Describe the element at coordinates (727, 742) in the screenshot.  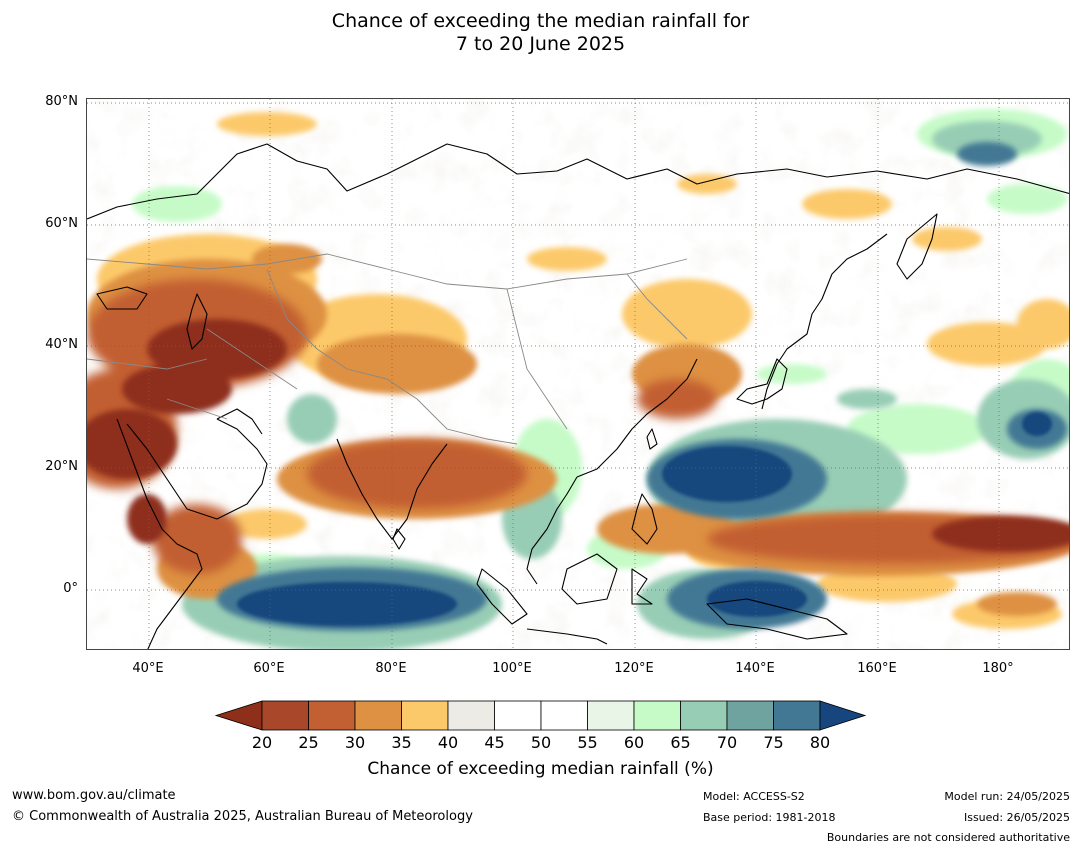
I see `colorbar-tick-label: 70` at that location.